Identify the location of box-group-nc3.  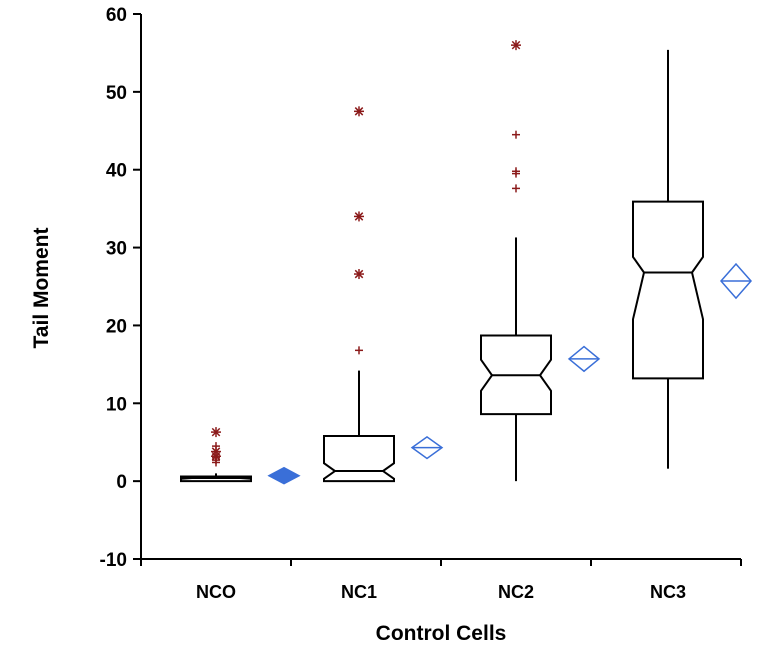
(692, 259).